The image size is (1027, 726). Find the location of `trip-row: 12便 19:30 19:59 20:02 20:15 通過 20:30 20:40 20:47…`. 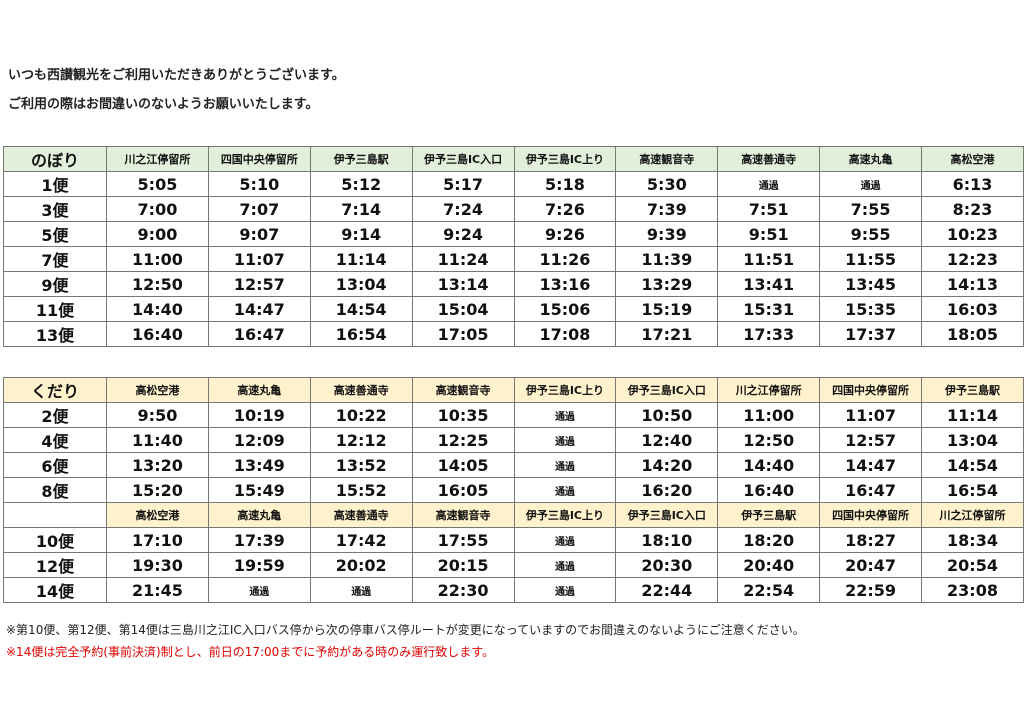

trip-row: 12便 19:30 19:59 20:02 20:15 通過 20:30 20:40 20:47… is located at coordinates (513, 565).